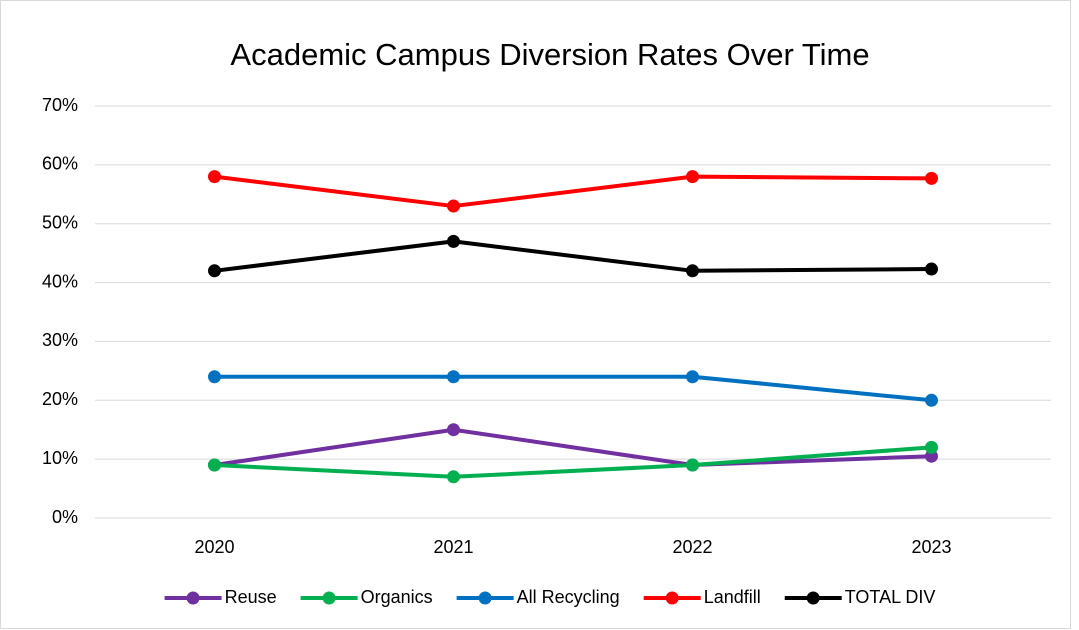 This screenshot has width=1079, height=630. Describe the element at coordinates (732, 597) in the screenshot. I see `legend-label: Landfill` at that location.